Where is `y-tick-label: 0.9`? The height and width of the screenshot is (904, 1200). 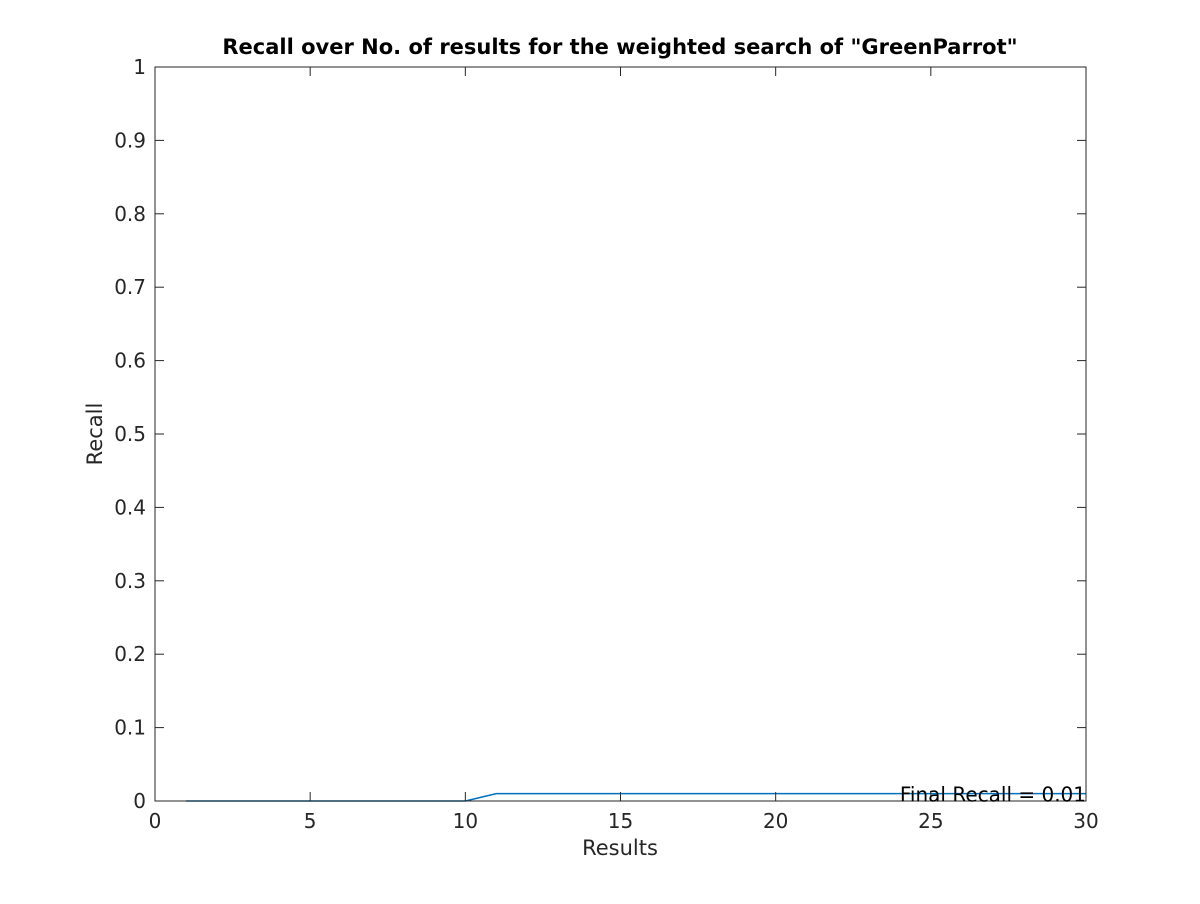 y-tick-label: 0.9 is located at coordinates (130, 140).